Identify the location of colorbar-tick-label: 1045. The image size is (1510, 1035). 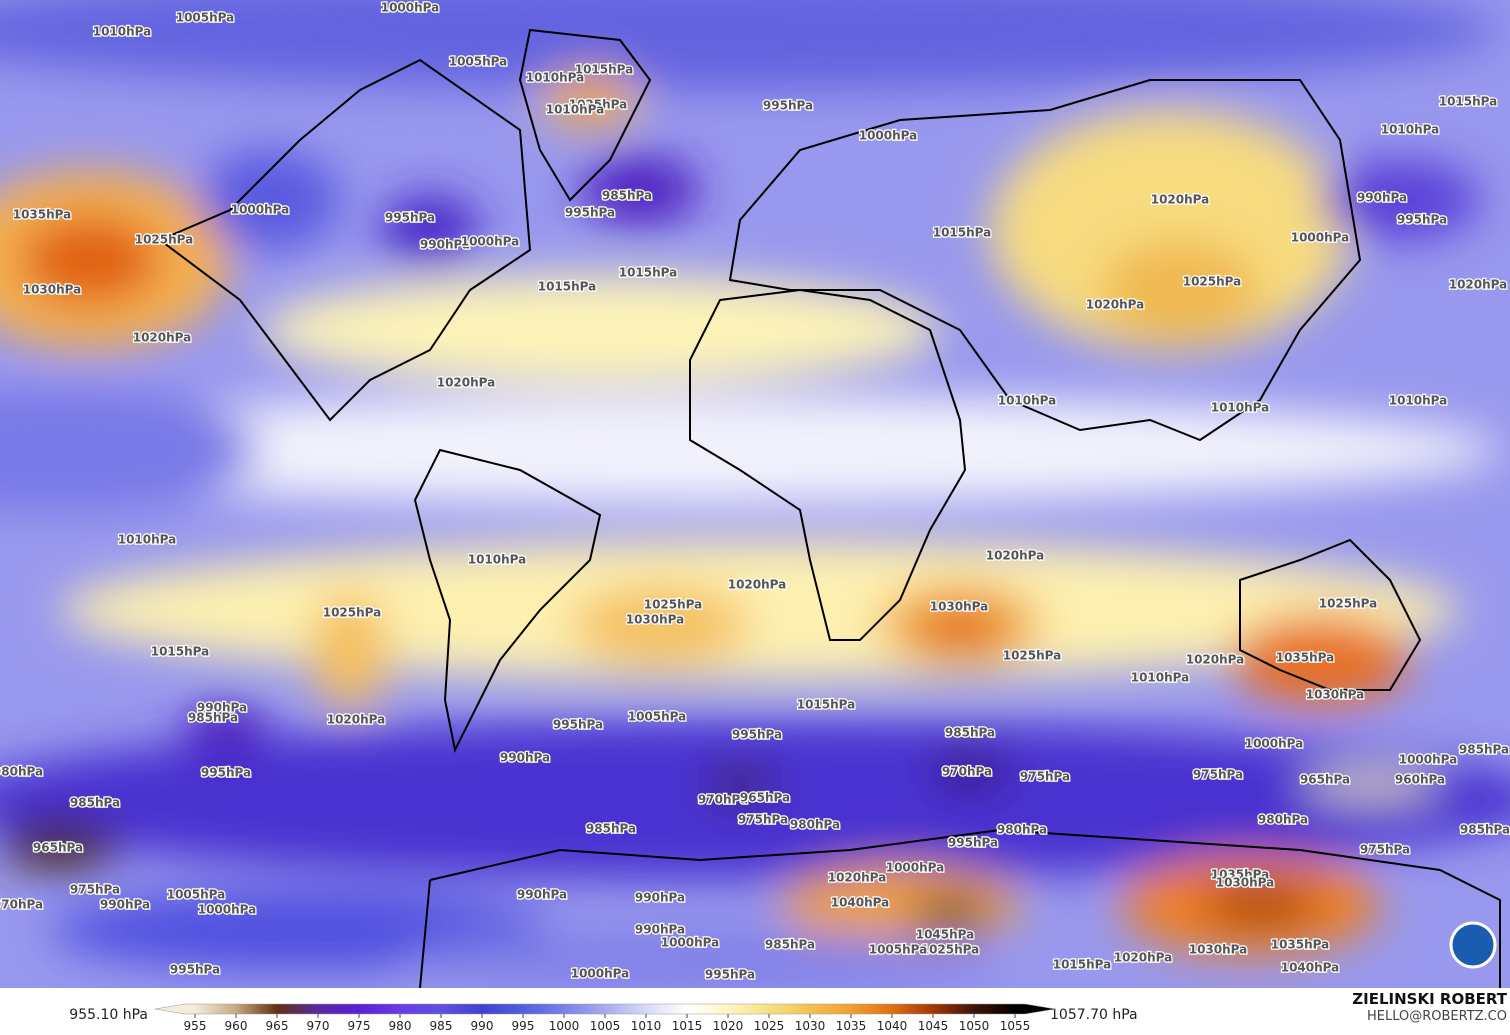
(933, 1026).